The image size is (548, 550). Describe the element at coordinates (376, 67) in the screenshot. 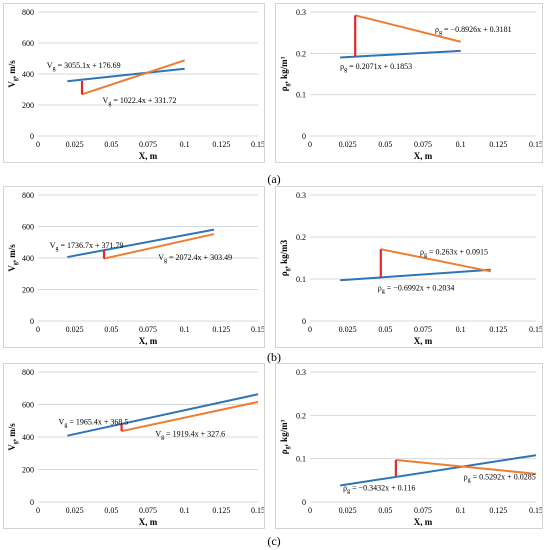

I see `equation-label: ρg = 0.2071x + 0.1853` at that location.